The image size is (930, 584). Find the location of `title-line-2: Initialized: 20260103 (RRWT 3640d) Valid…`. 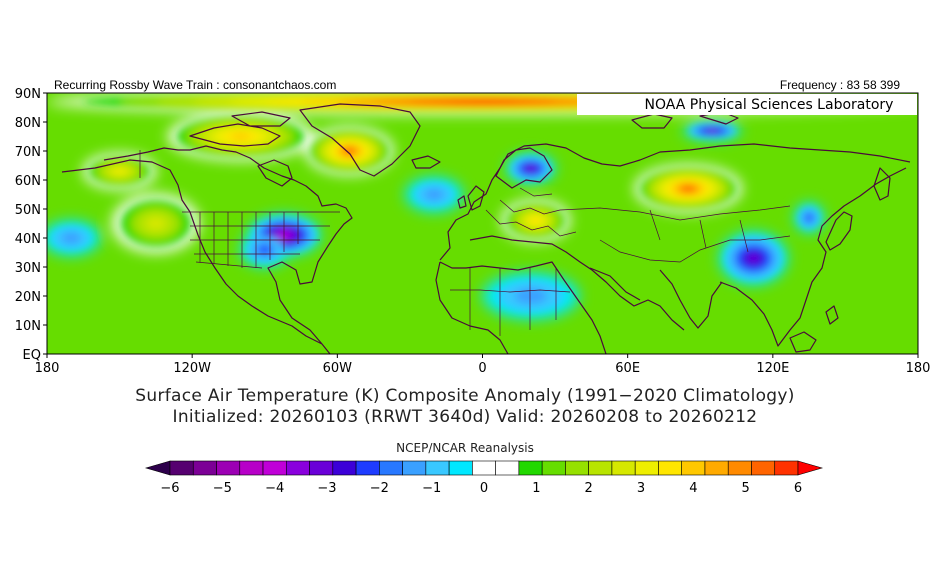

title-line-2: Initialized: 20260103 (RRWT 3640d) Valid… is located at coordinates (465, 417).